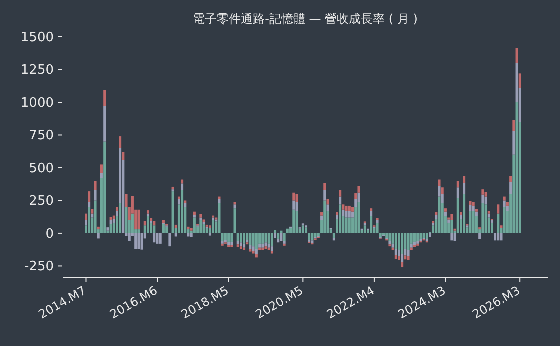 This screenshot has height=346, width=560. What do you see at coordinates (39, 267) in the screenshot?
I see `y-tick-label: -250` at bounding box center [39, 267].